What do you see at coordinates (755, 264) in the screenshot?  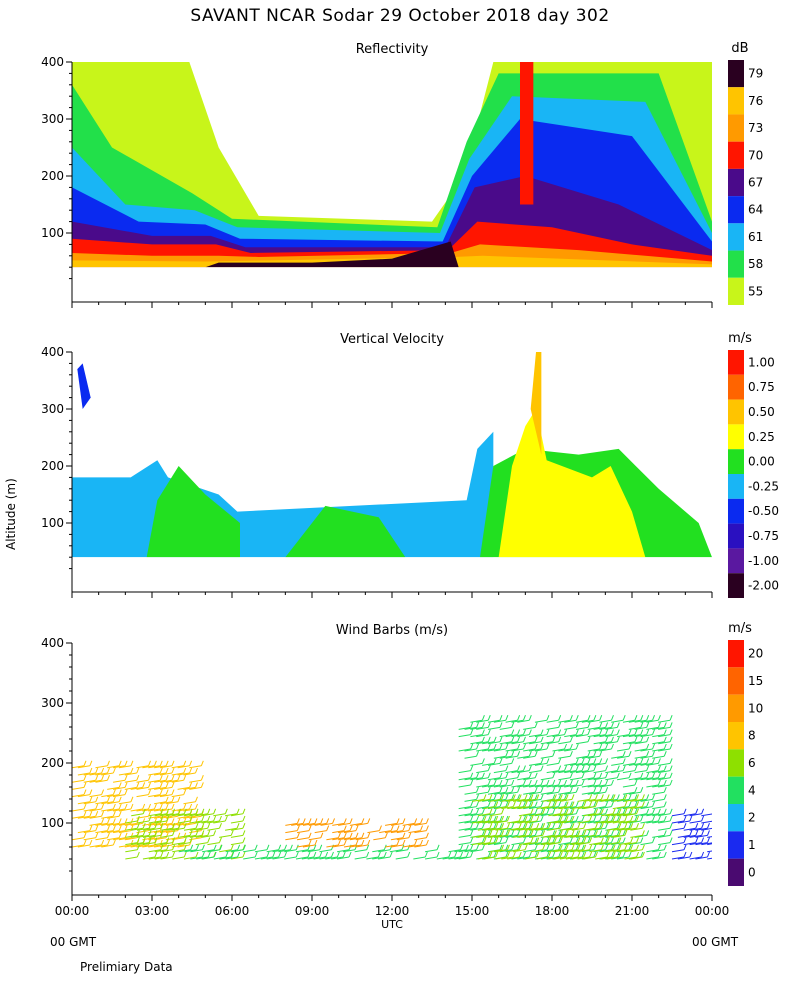 I see `colorbar-label: 58` at bounding box center [755, 264].